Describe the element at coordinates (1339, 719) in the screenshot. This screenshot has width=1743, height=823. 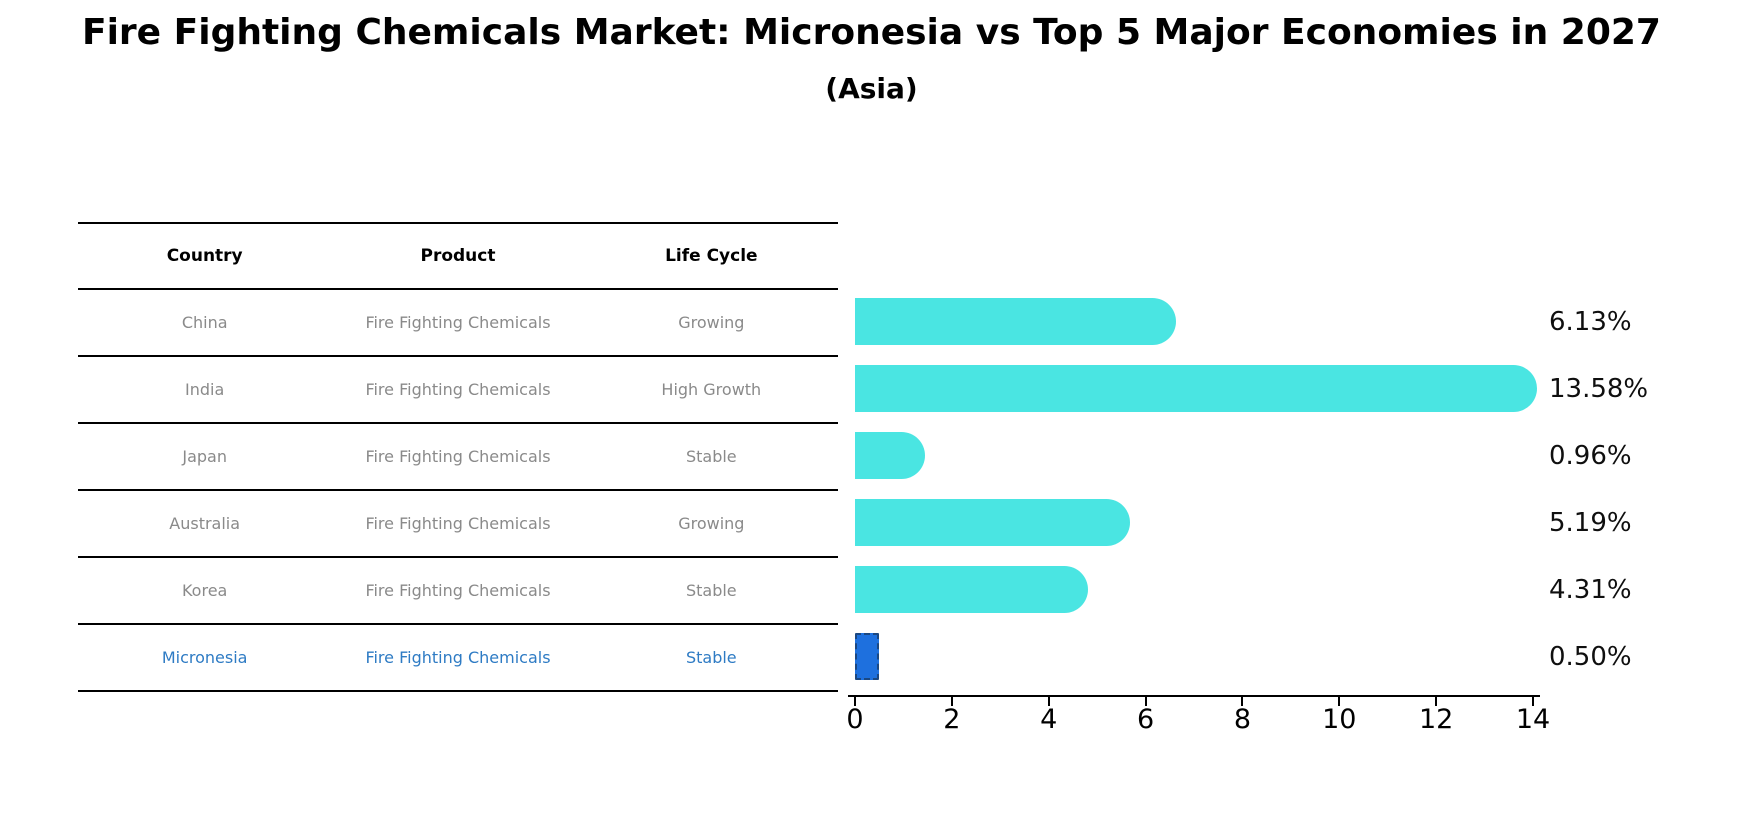
I see `x-axis-label-10: 10` at that location.